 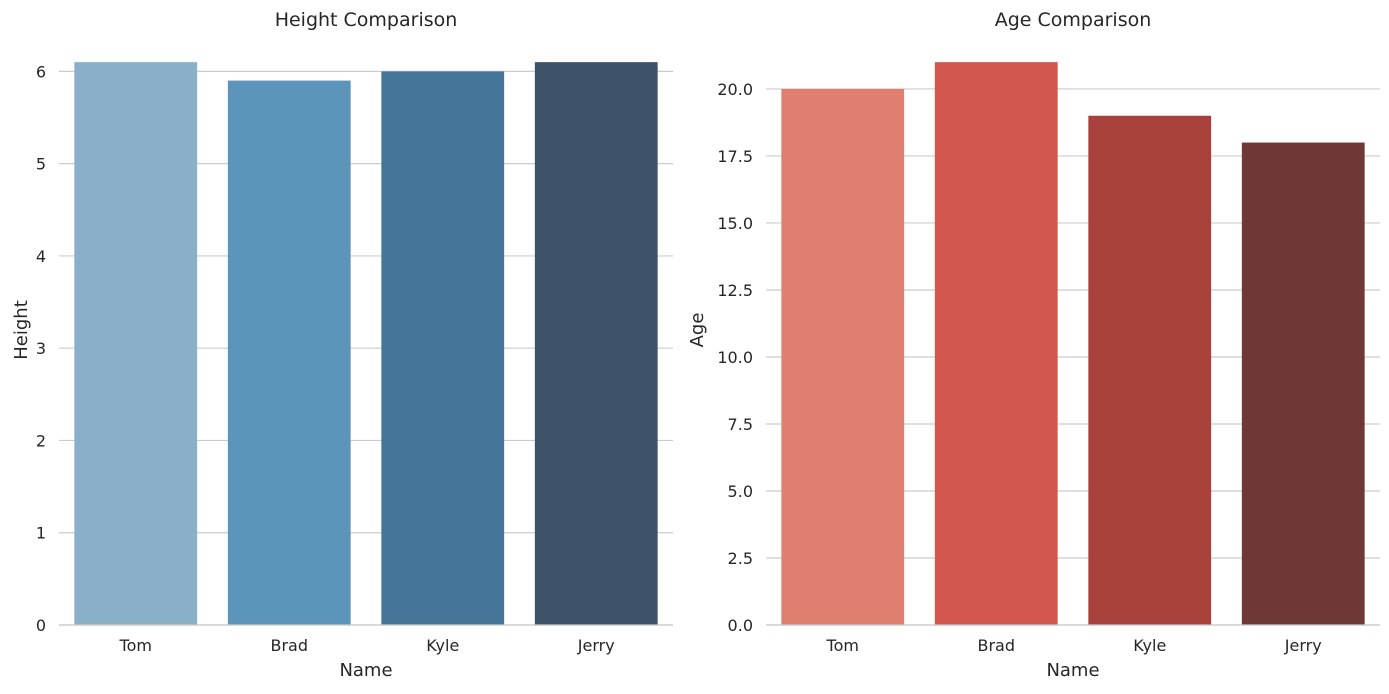 What do you see at coordinates (41, 348) in the screenshot?
I see `y-tick-label: 3` at bounding box center [41, 348].